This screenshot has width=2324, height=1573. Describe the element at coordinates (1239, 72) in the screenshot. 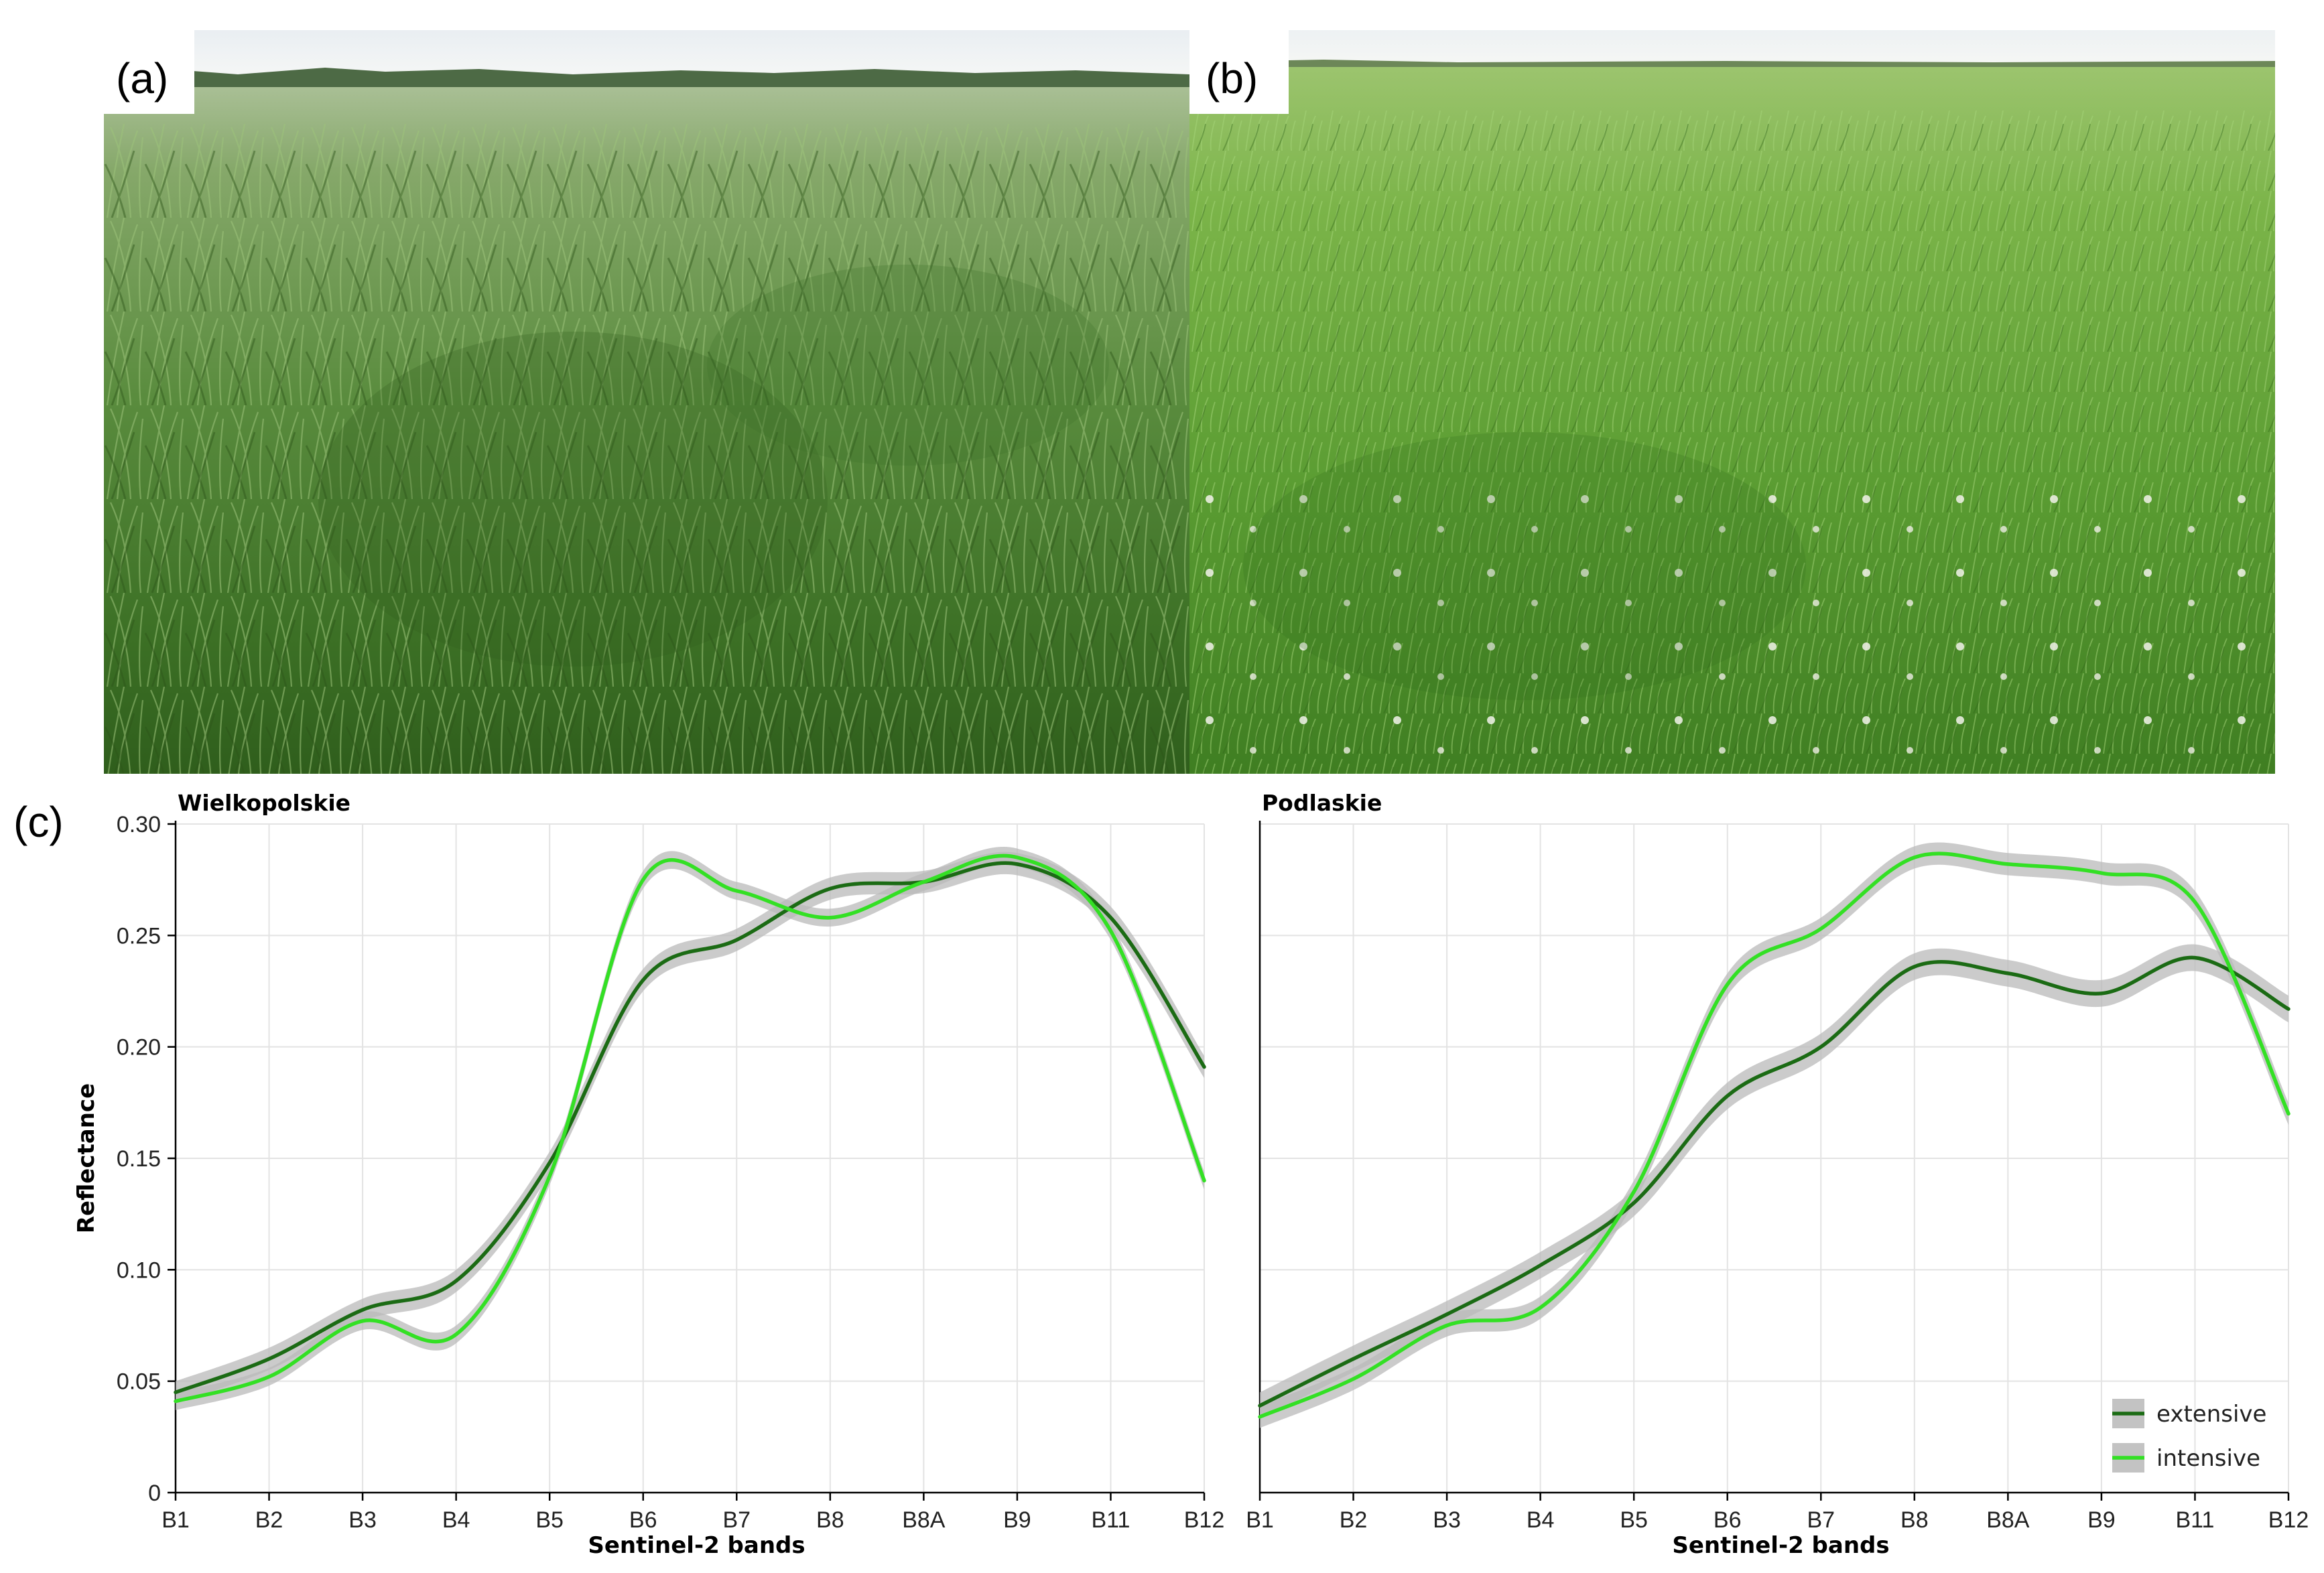

I see `panel-label-b: (b)` at that location.